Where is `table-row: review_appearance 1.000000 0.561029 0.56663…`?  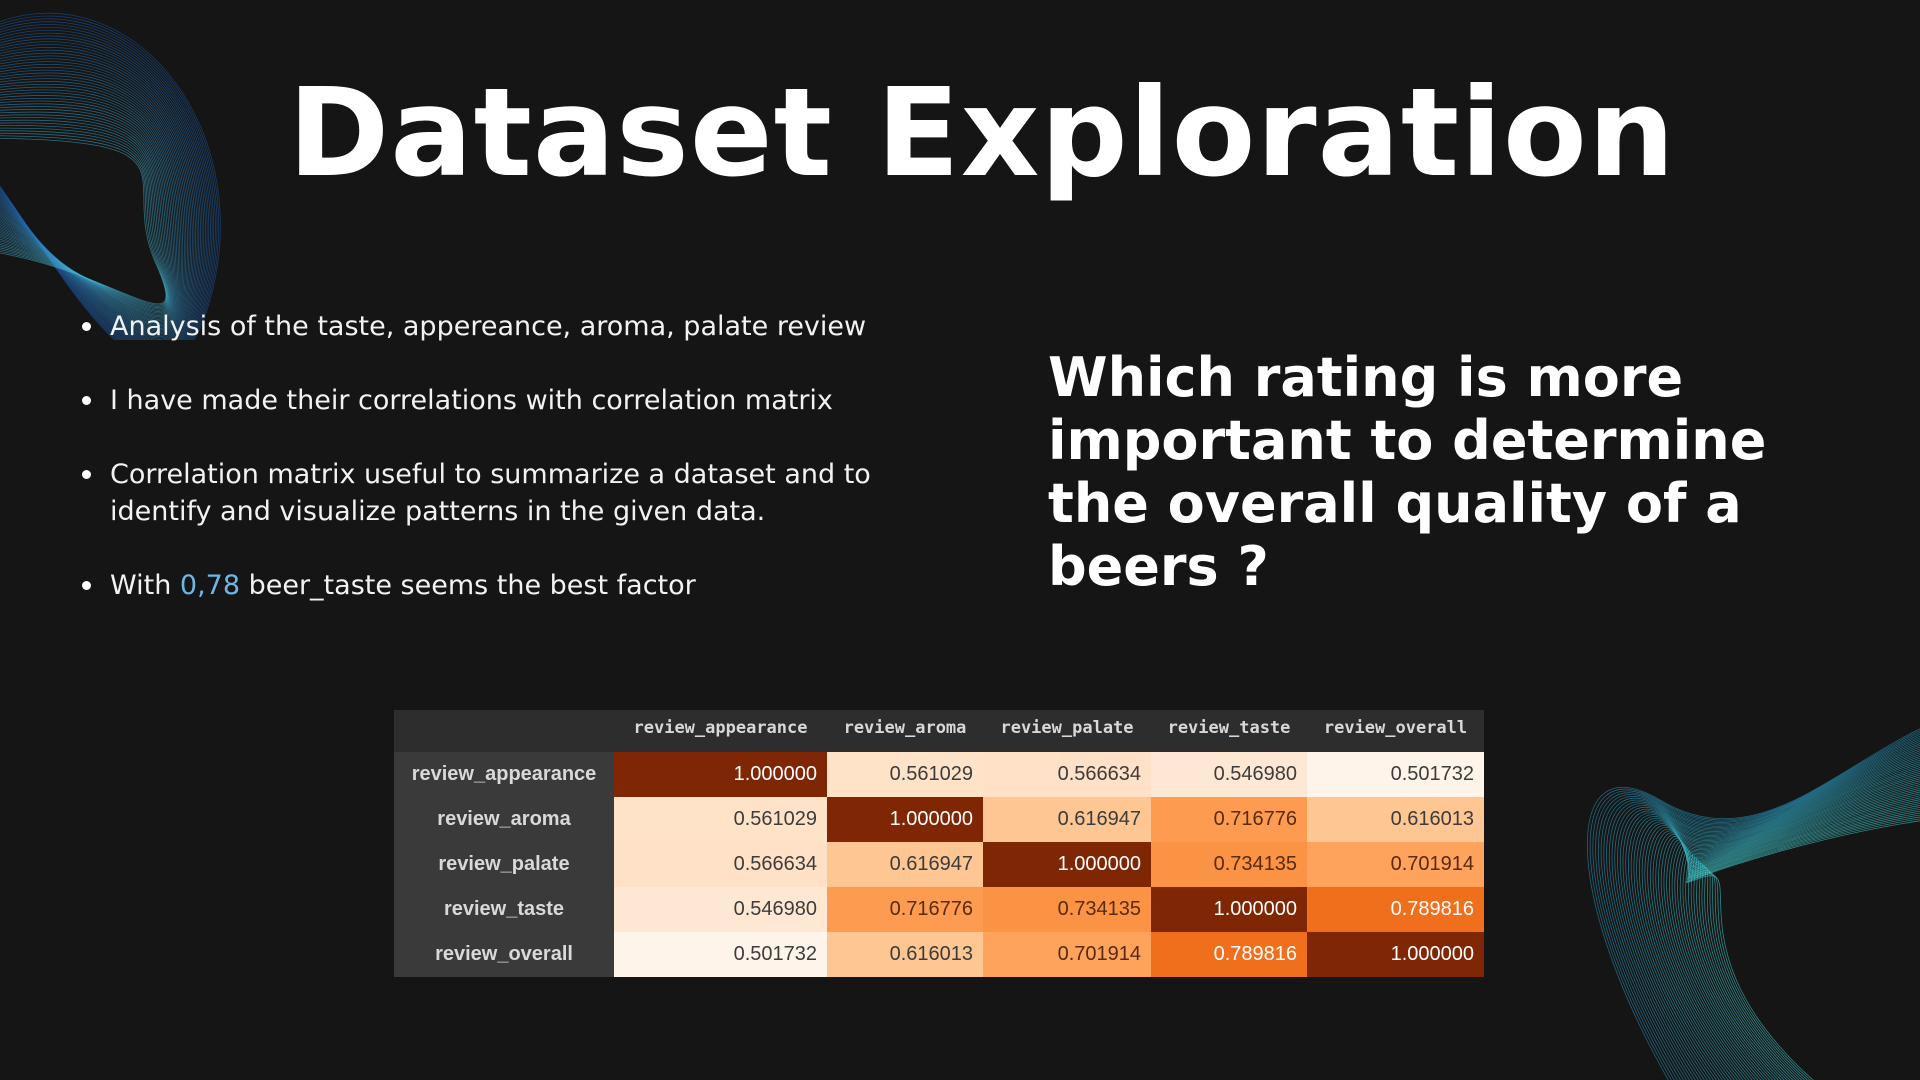
table-row: review_appearance 1.000000 0.561029 0.56663… is located at coordinates (939, 774).